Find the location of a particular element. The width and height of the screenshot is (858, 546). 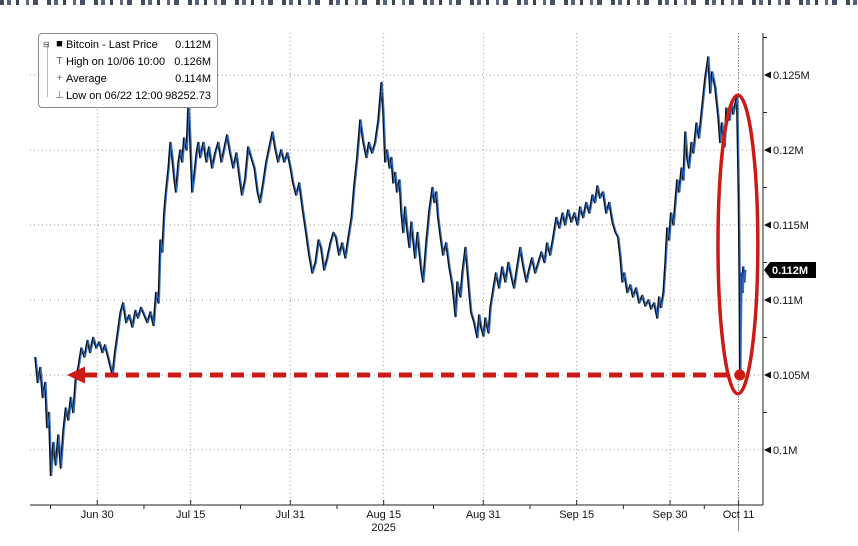

legend-tree-rail is located at coordinates (47, 70).